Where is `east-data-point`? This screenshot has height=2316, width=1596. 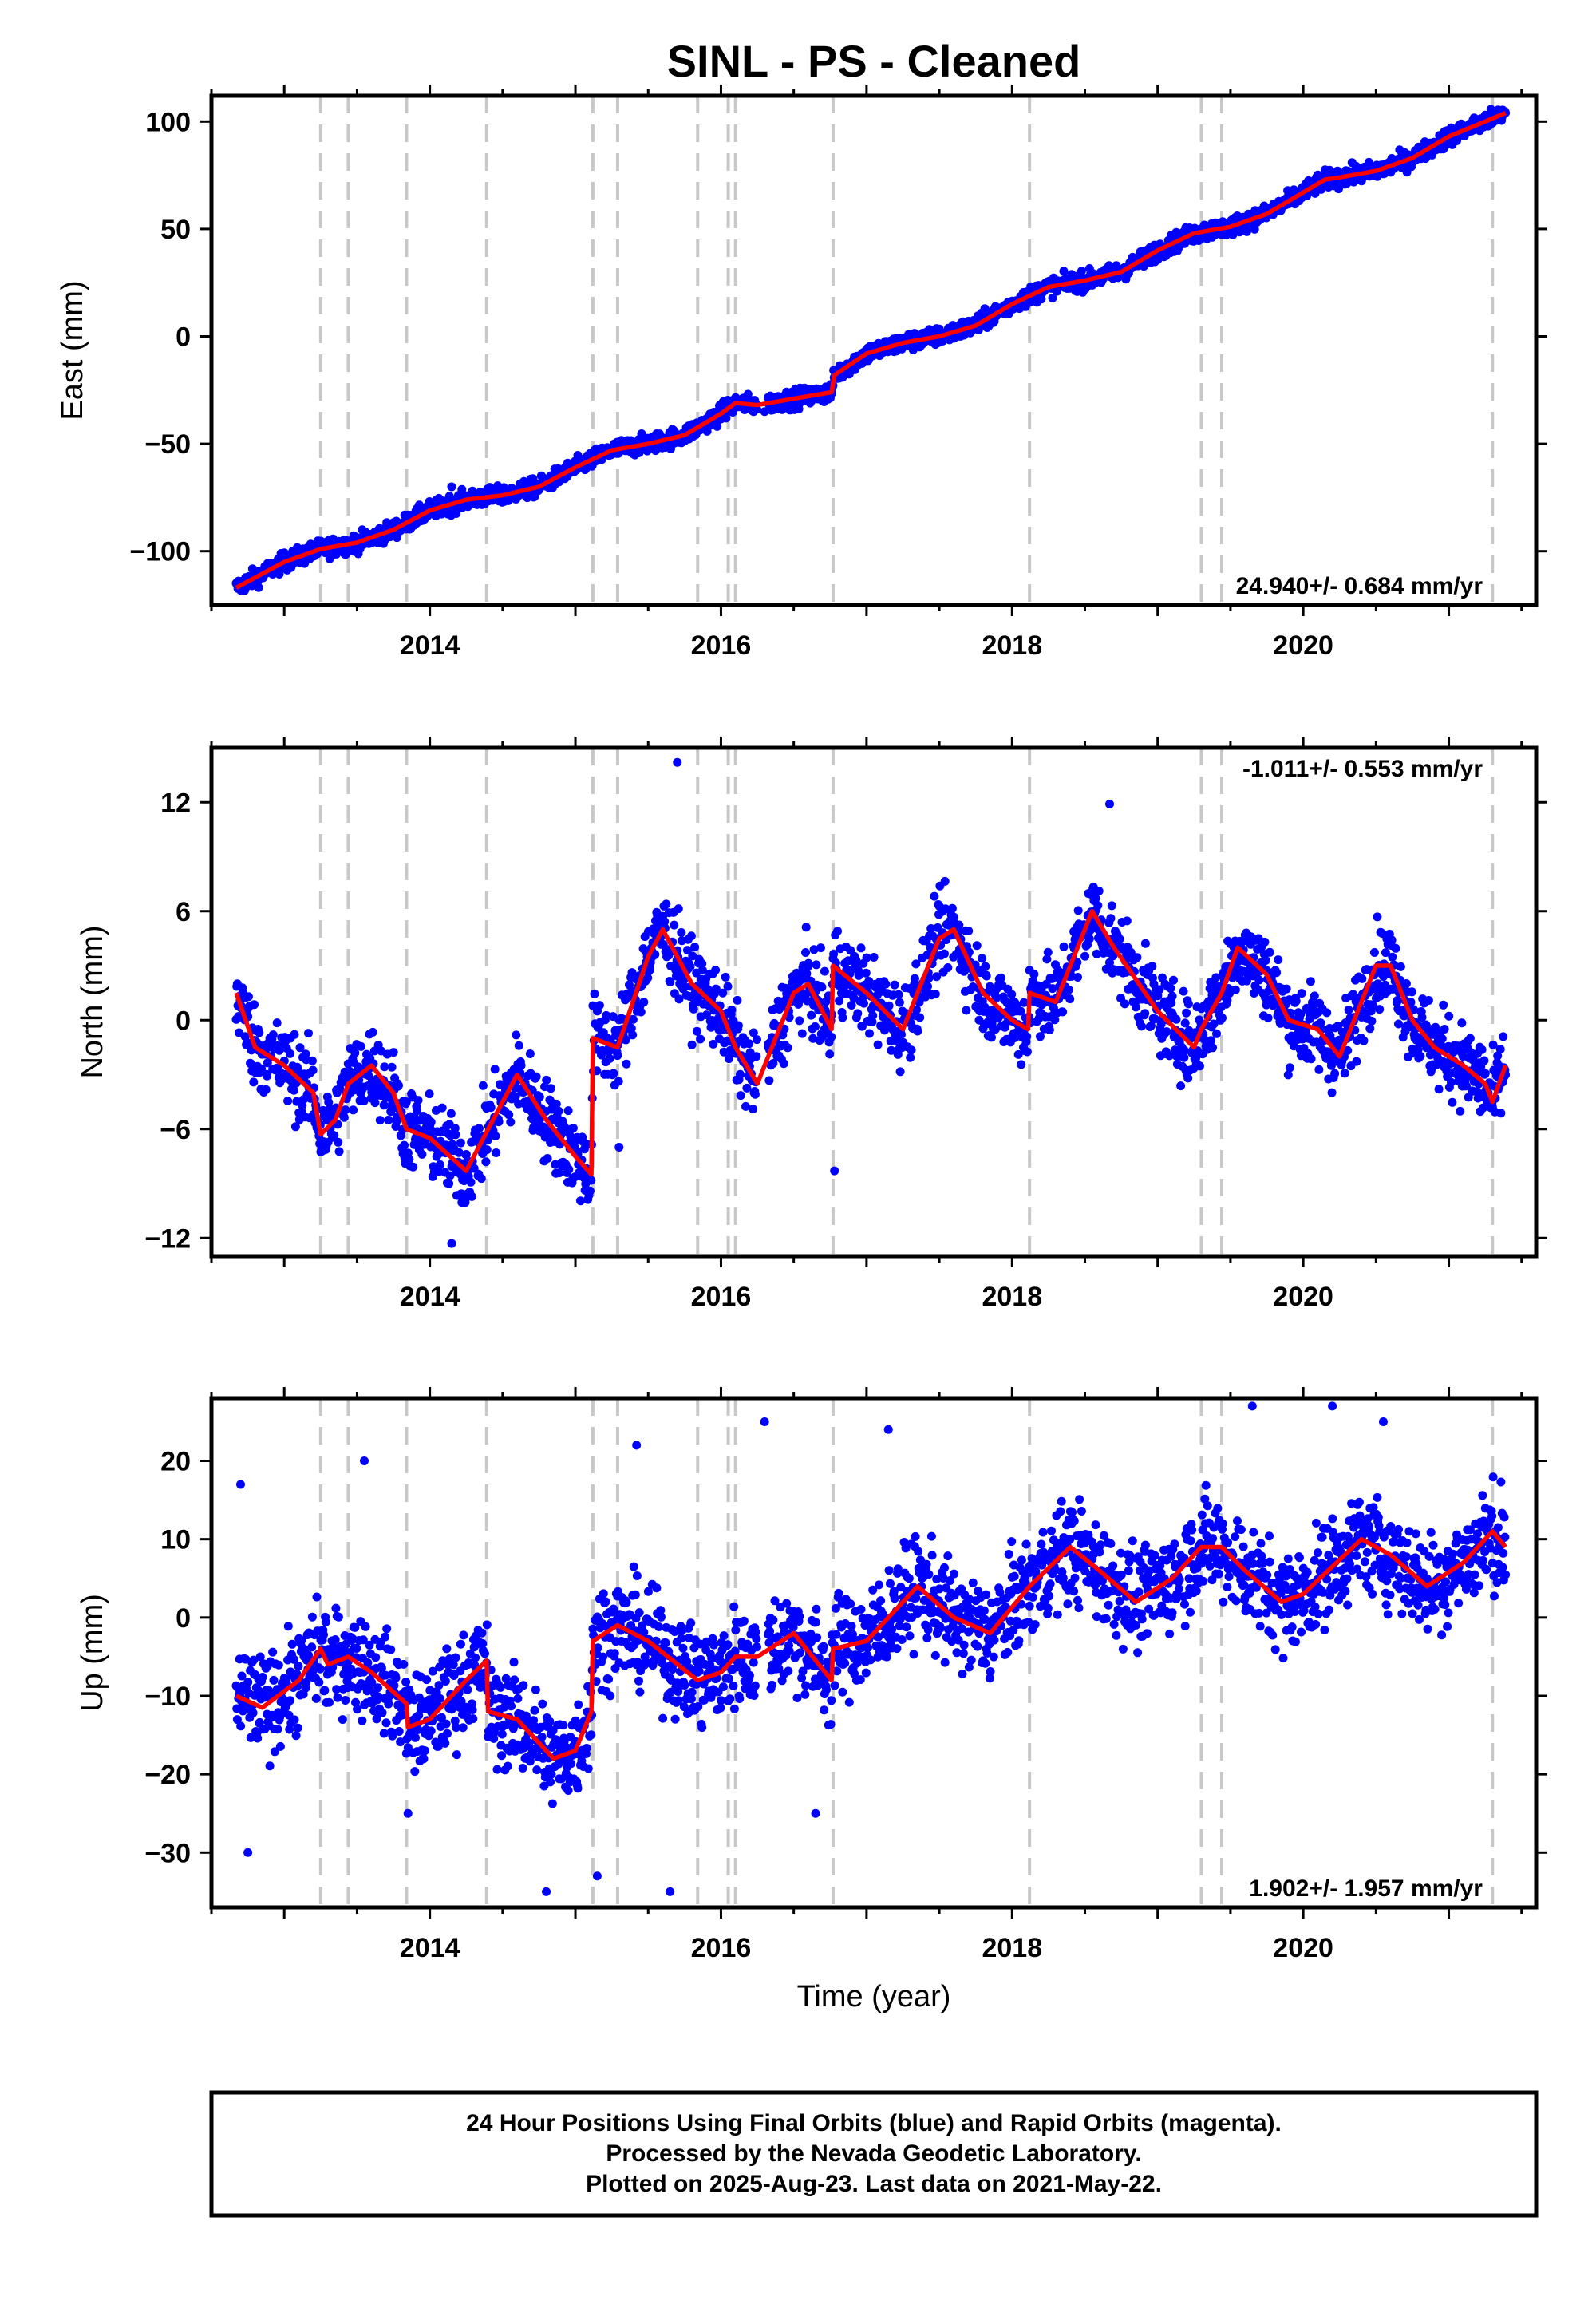 east-data-point is located at coordinates (456, 513).